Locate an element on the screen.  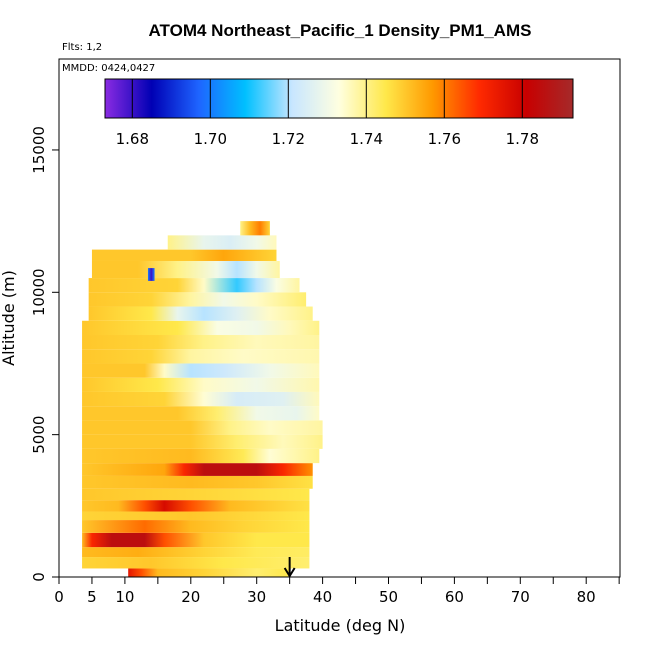
arrow-marker-icon is located at coordinates (289, 567).